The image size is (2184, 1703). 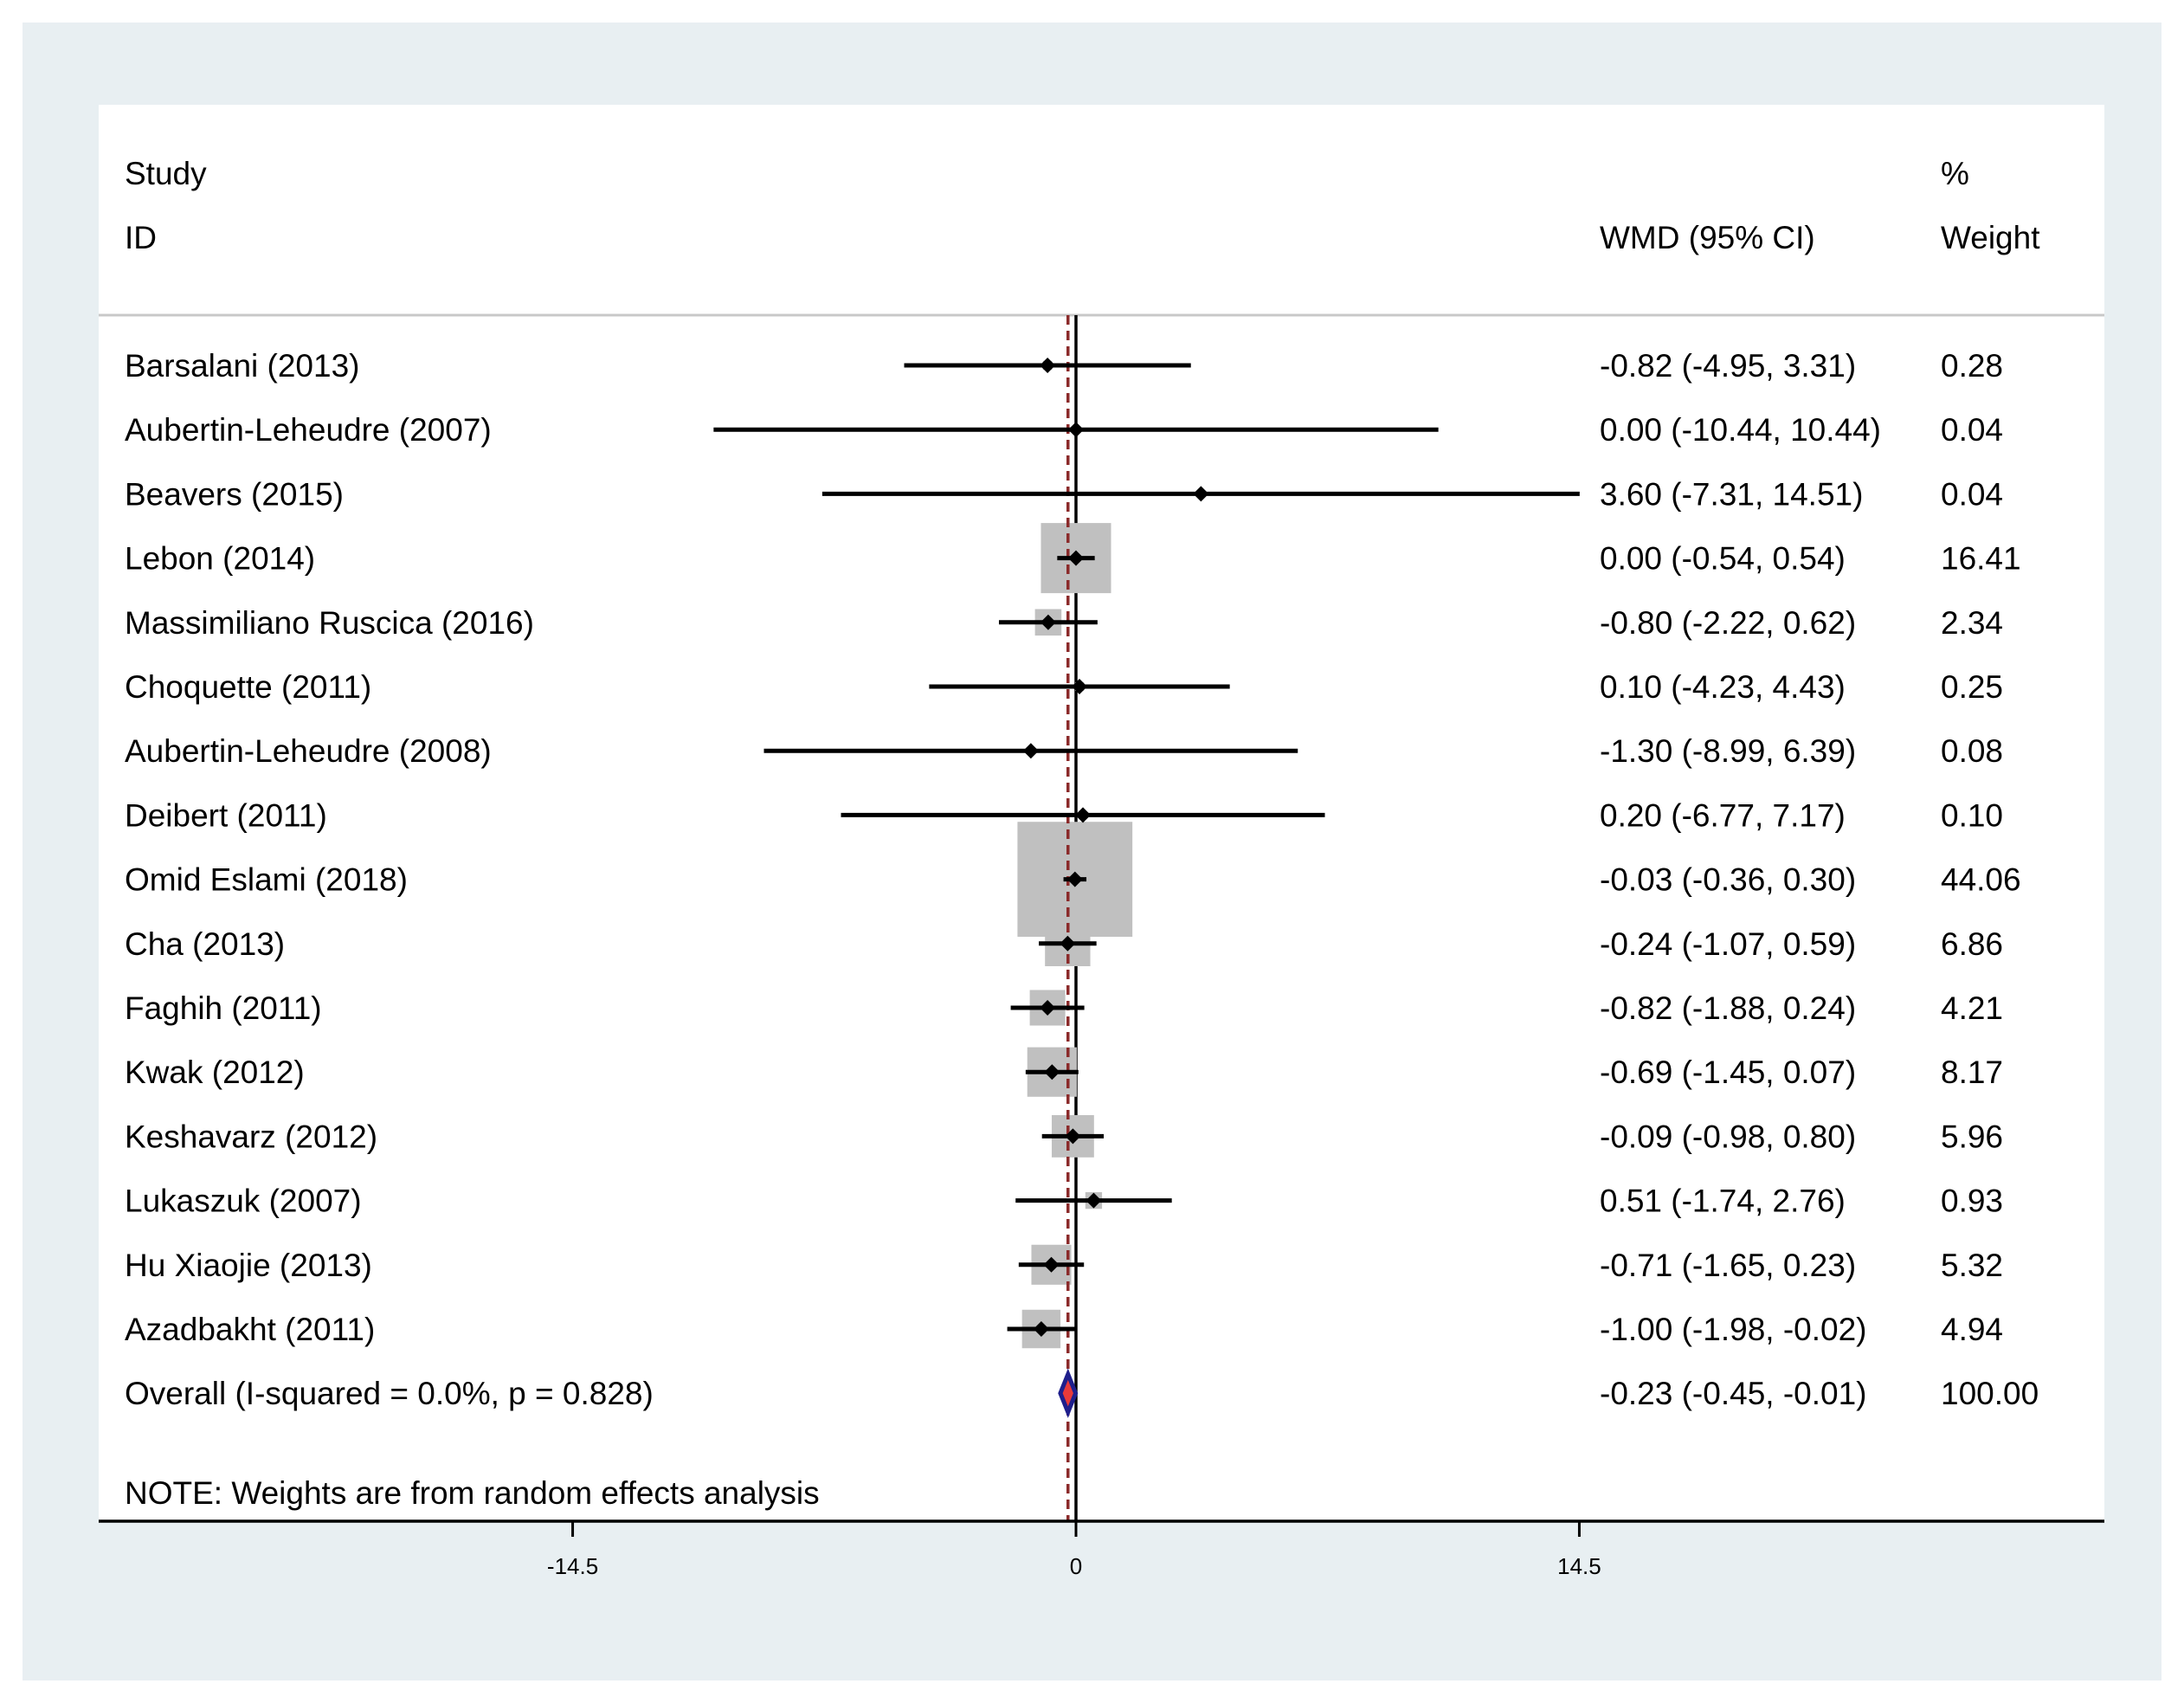 I want to click on study-label: Lebon (2014), so click(x=220, y=559).